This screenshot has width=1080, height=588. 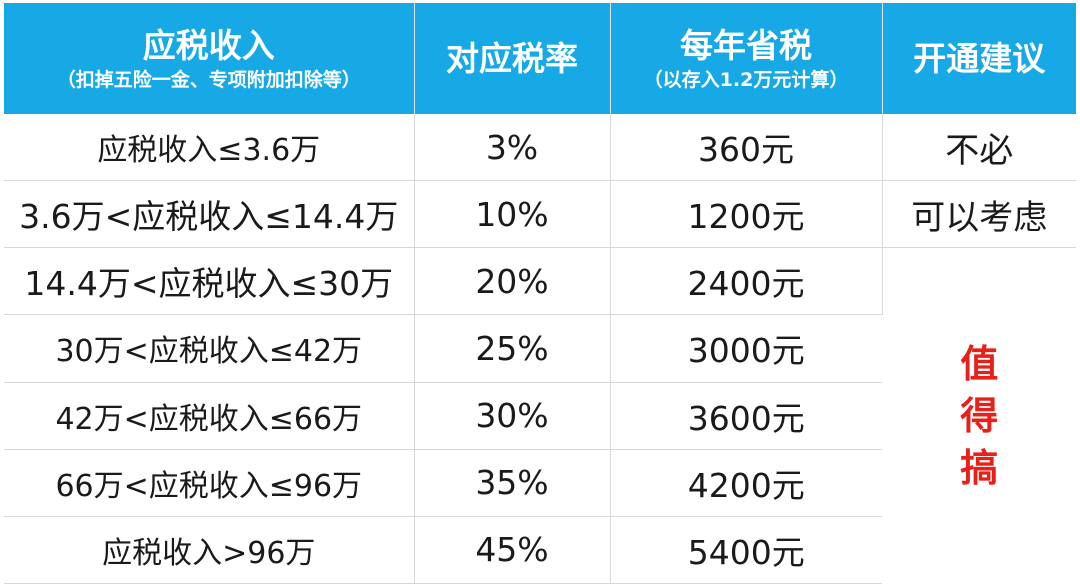 I want to click on annual-saving-cell: 4200元, so click(x=746, y=483).